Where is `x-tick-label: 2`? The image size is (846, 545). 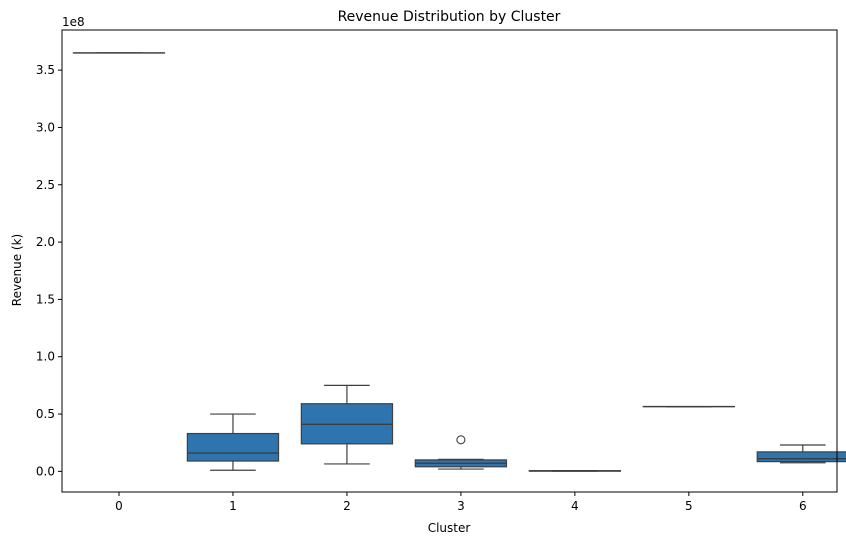
x-tick-label: 2 is located at coordinates (347, 506).